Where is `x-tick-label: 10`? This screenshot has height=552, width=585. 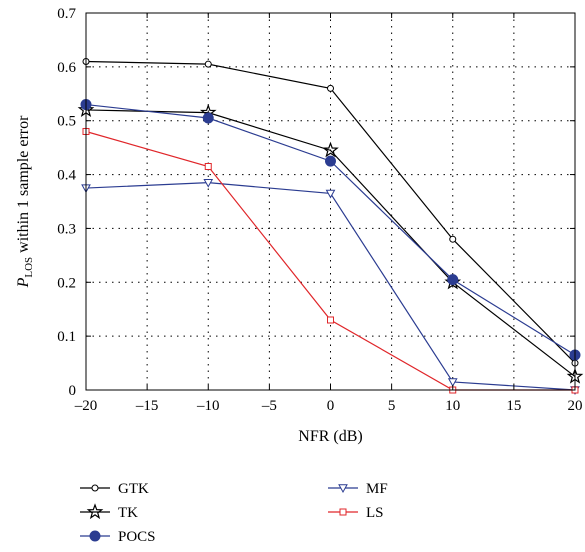 x-tick-label: 10 is located at coordinates (452, 406).